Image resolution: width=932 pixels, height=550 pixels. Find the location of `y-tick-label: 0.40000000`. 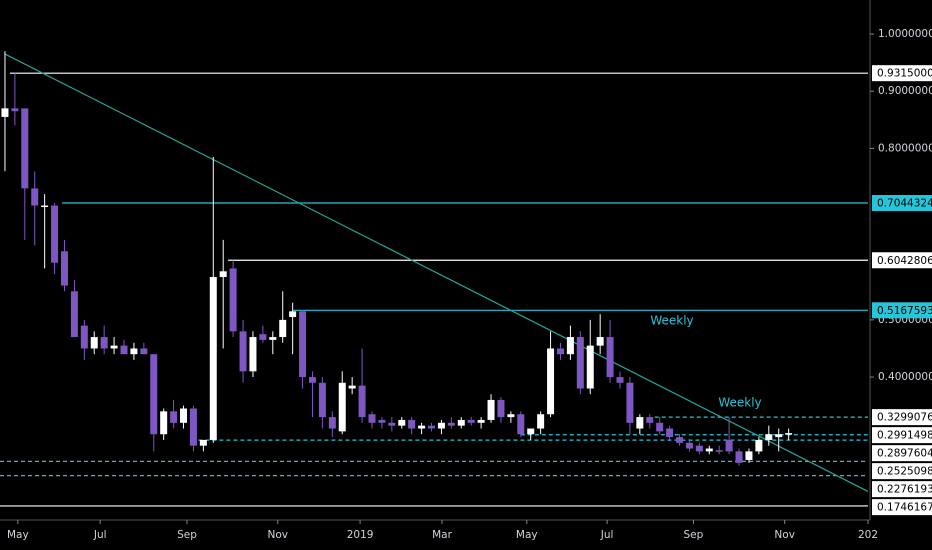

y-tick-label: 0.40000000 is located at coordinates (905, 377).